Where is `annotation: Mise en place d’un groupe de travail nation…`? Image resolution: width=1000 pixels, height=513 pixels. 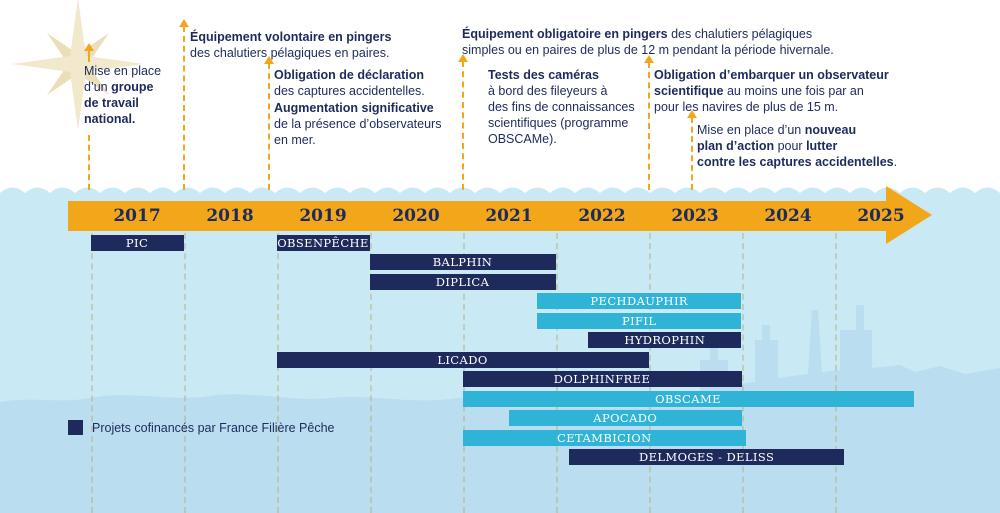
annotation: Mise en place d’un groupe de travail nation… is located at coordinates (131, 95).